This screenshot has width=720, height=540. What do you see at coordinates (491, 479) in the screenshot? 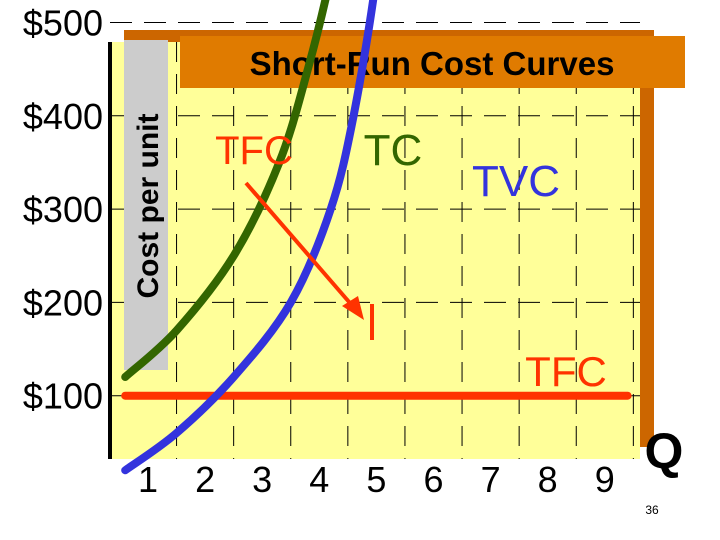
I see `x-tick-label: 7` at bounding box center [491, 479].